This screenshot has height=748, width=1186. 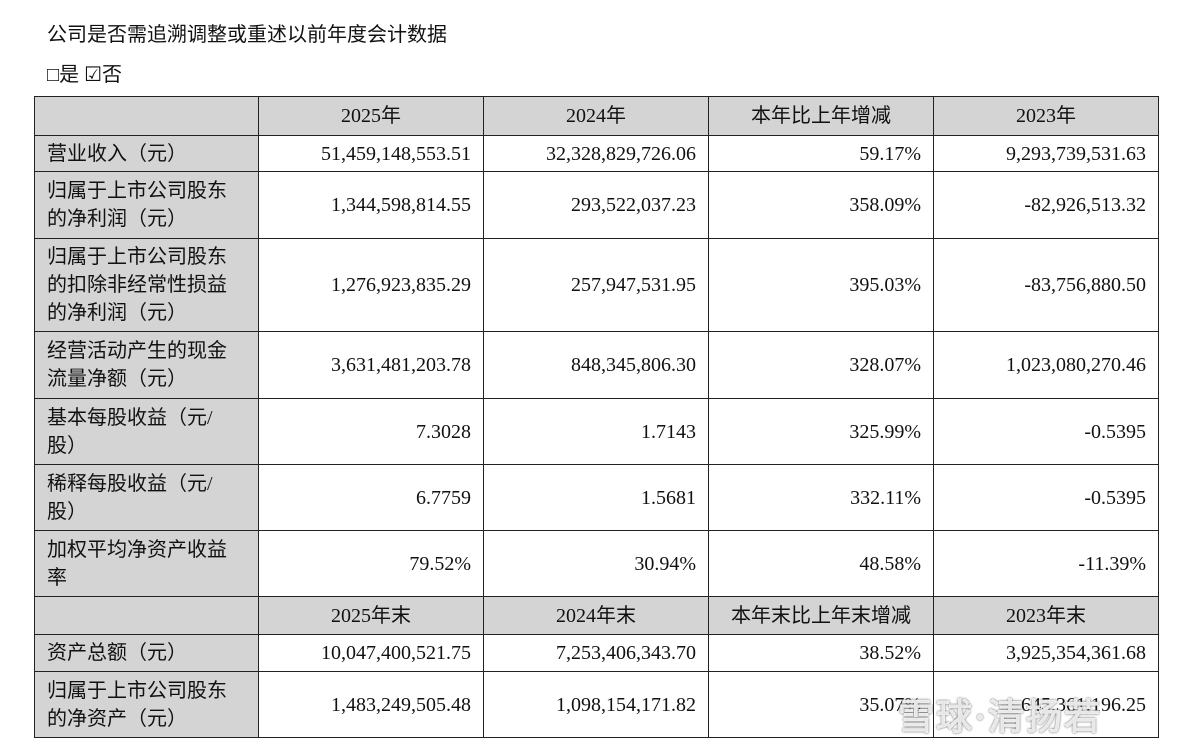 I want to click on cell: 79.52%, so click(x=371, y=563).